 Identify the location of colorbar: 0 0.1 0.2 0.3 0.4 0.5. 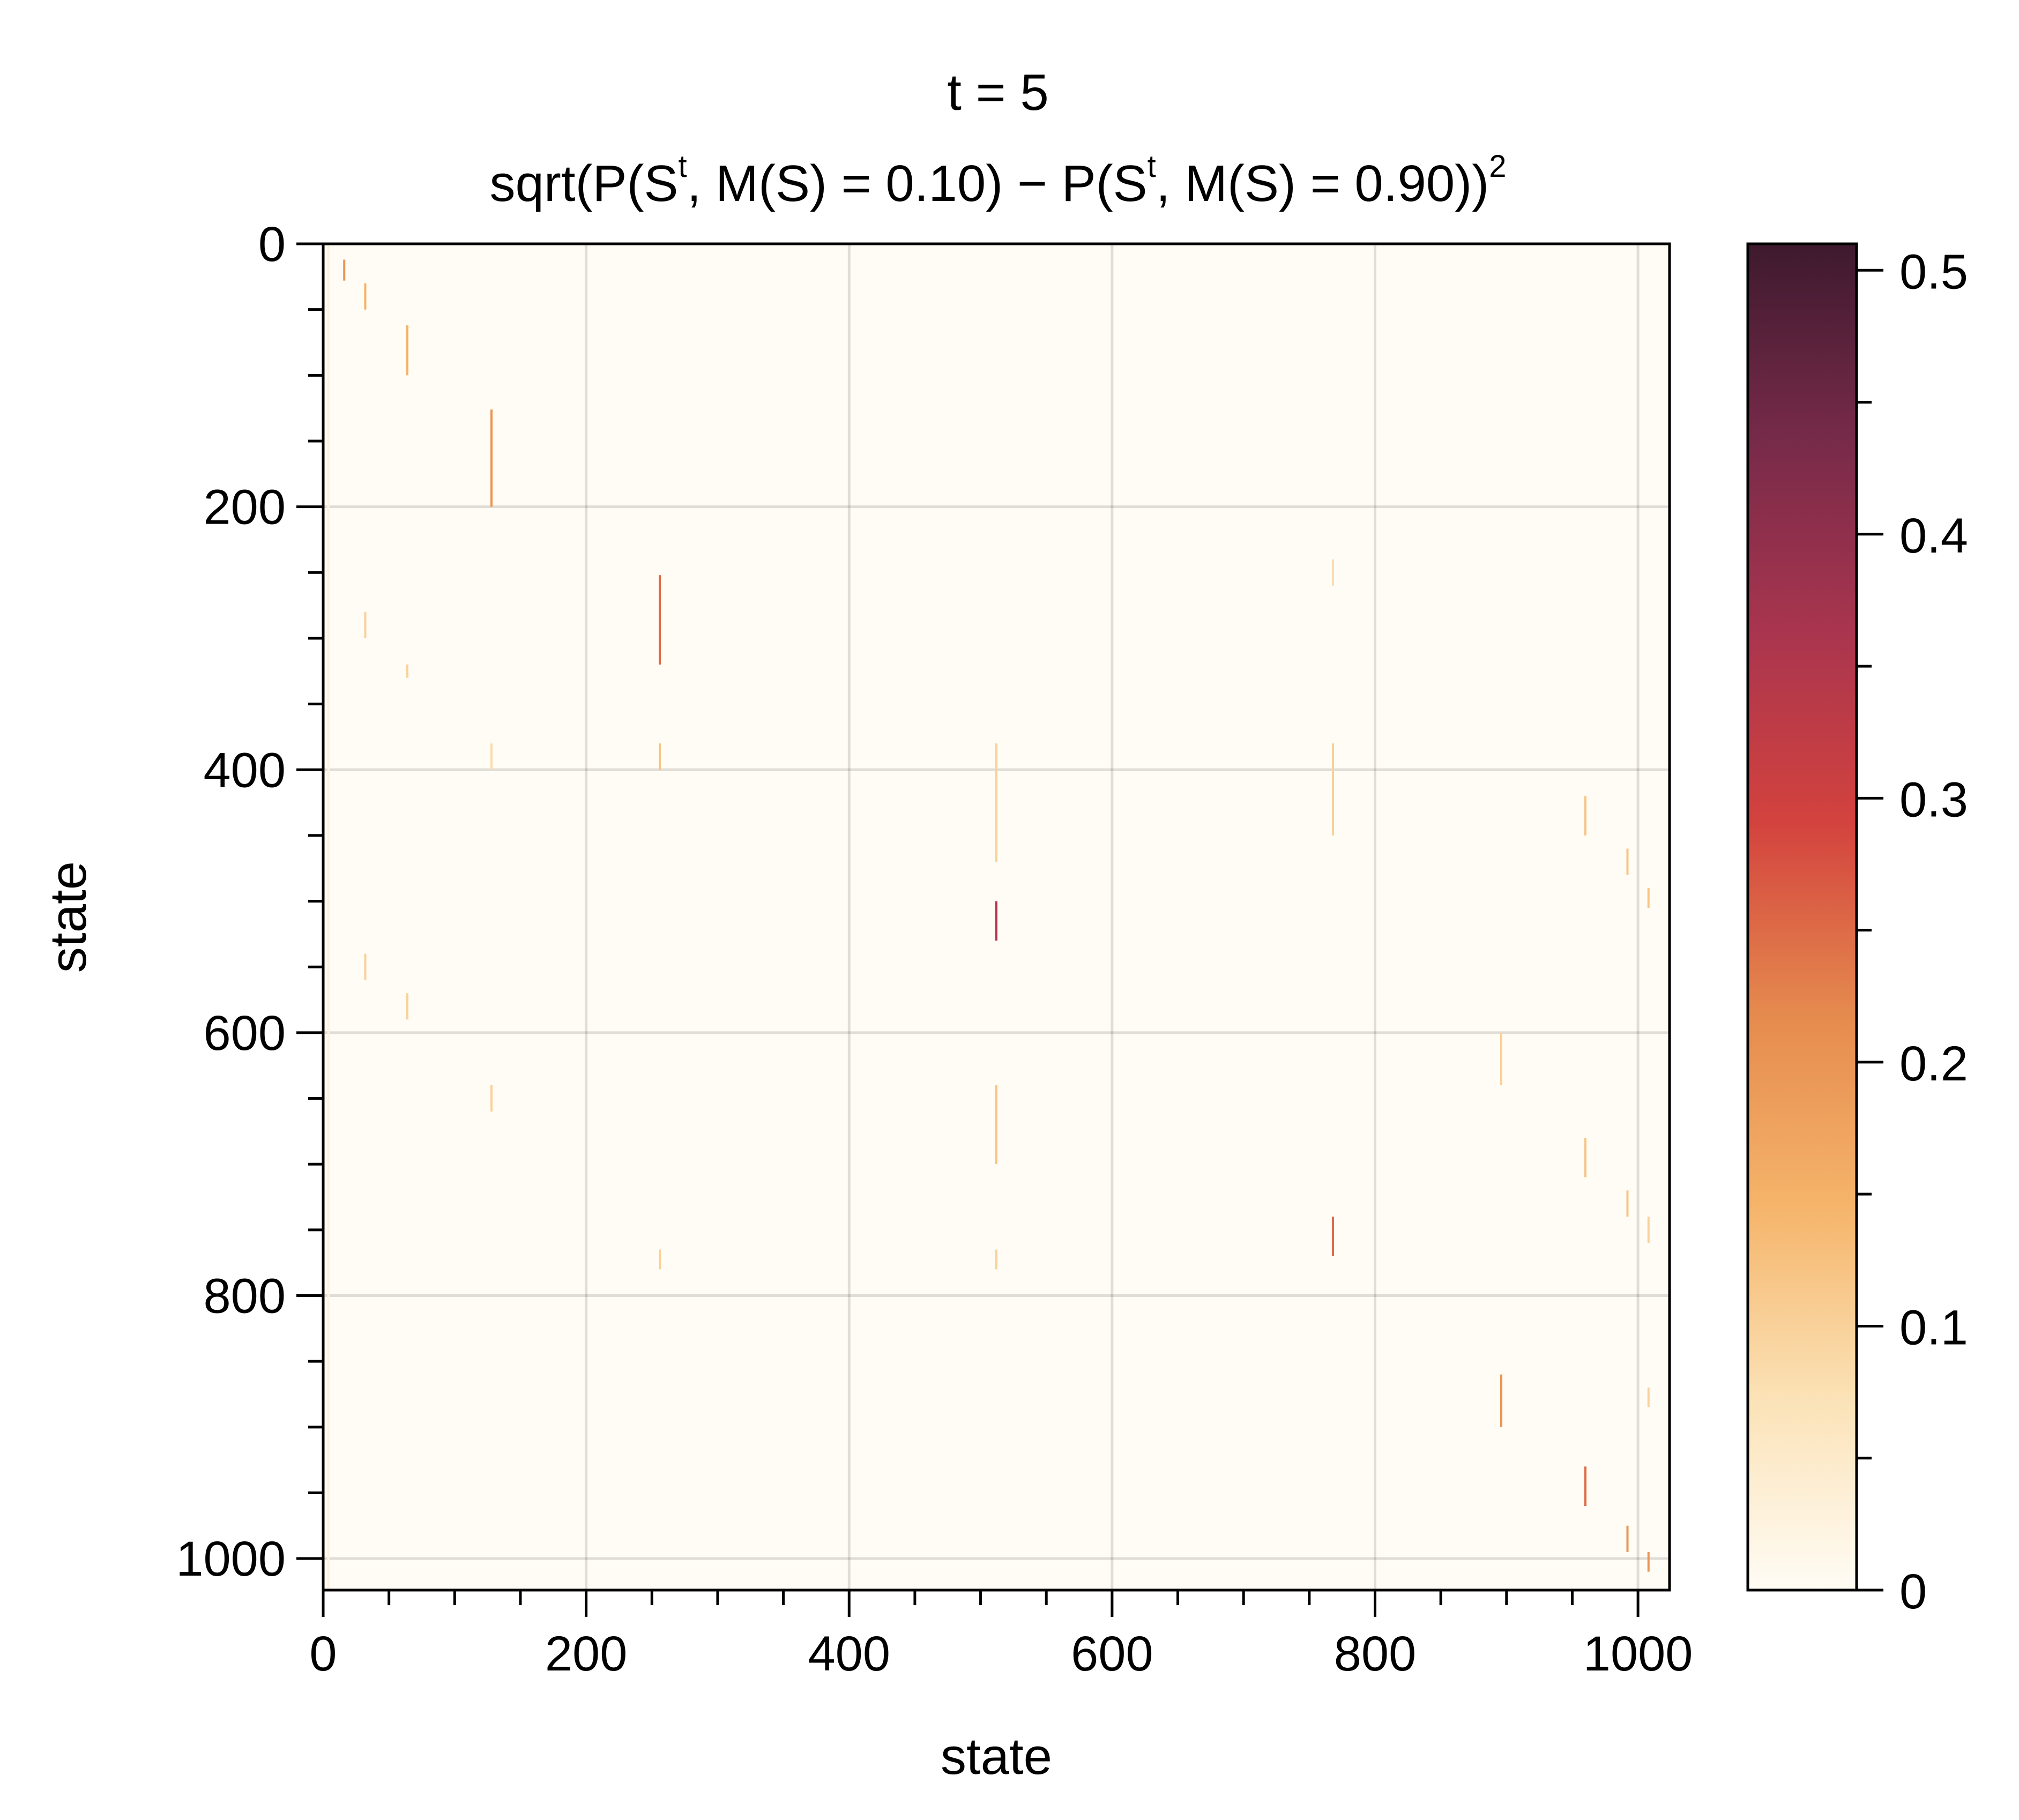
(1857, 930).